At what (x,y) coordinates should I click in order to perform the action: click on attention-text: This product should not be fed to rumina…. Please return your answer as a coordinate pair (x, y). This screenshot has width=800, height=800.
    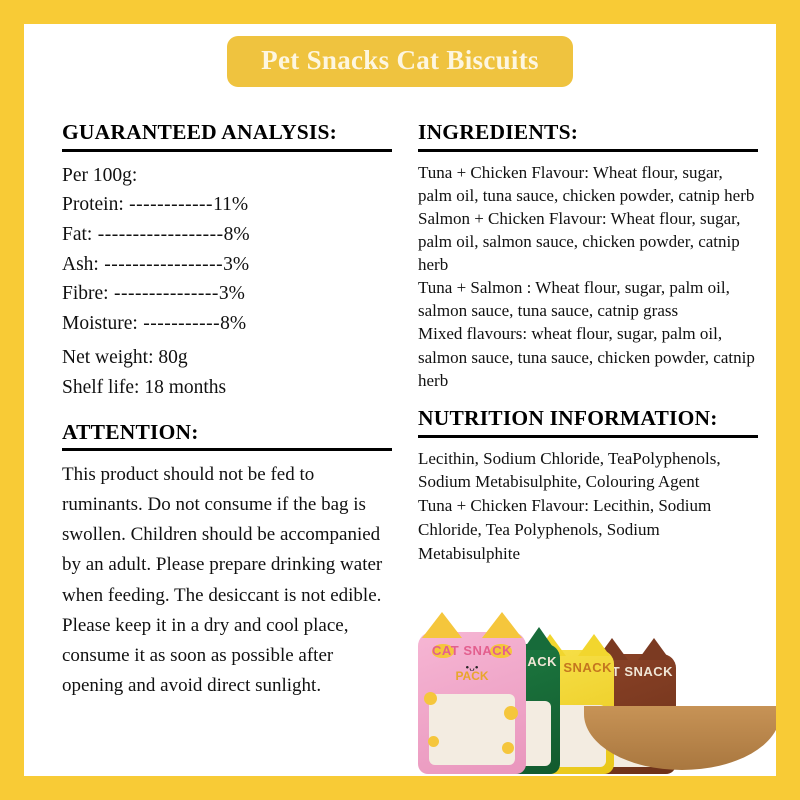
    Looking at the image, I should click on (222, 580).